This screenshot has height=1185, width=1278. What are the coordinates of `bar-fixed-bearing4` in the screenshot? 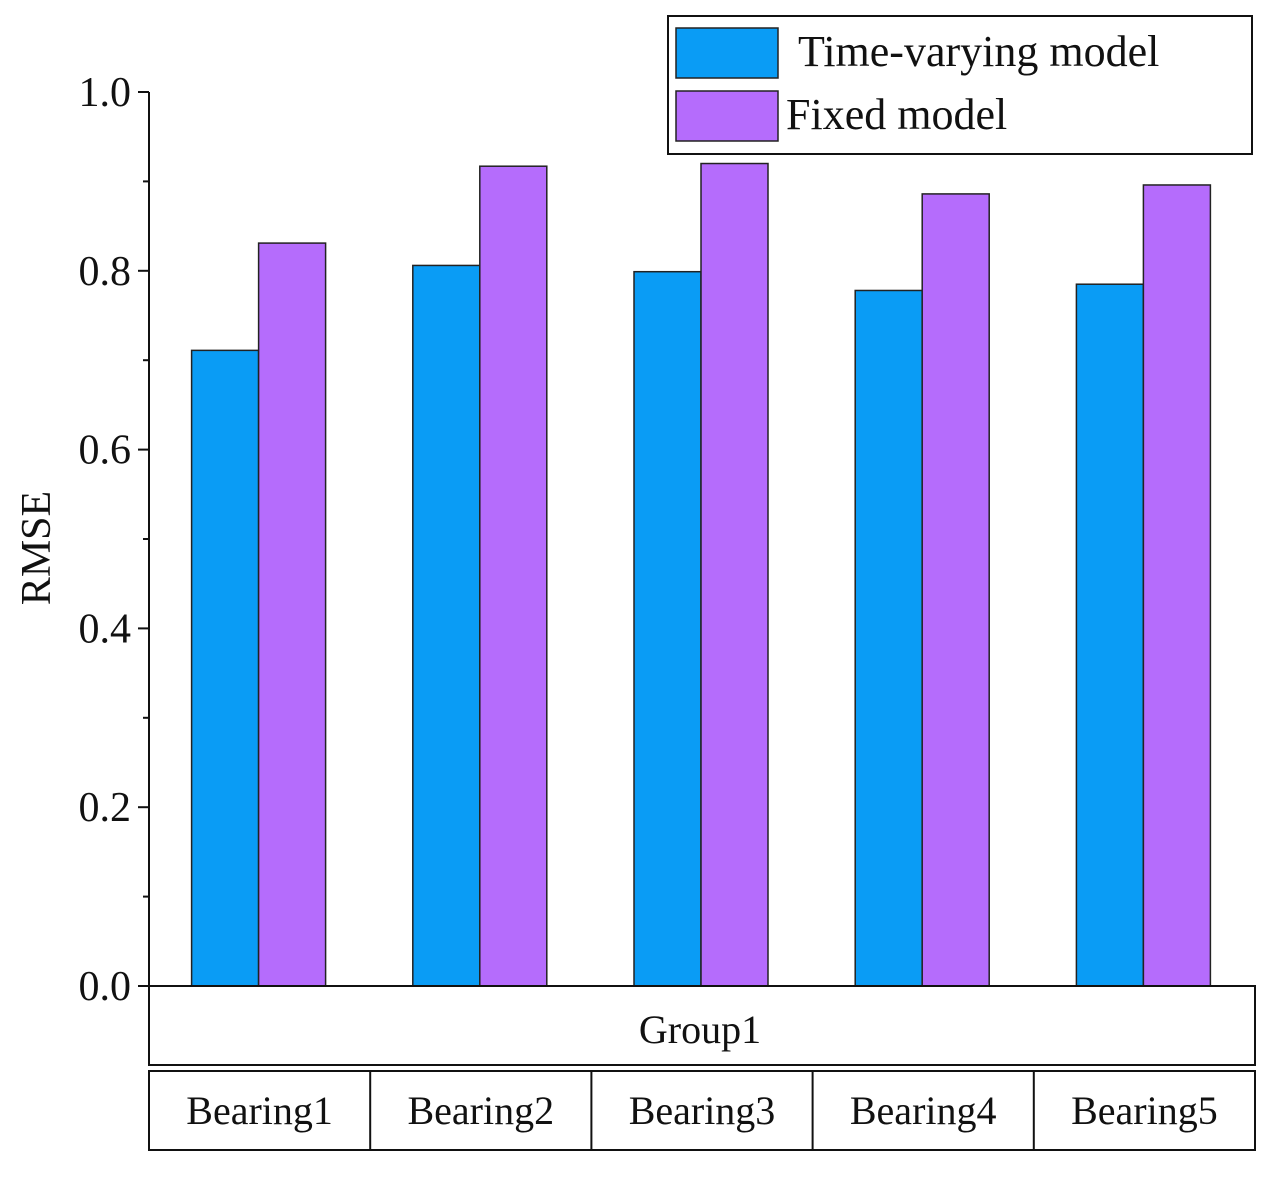 It's located at (955, 590).